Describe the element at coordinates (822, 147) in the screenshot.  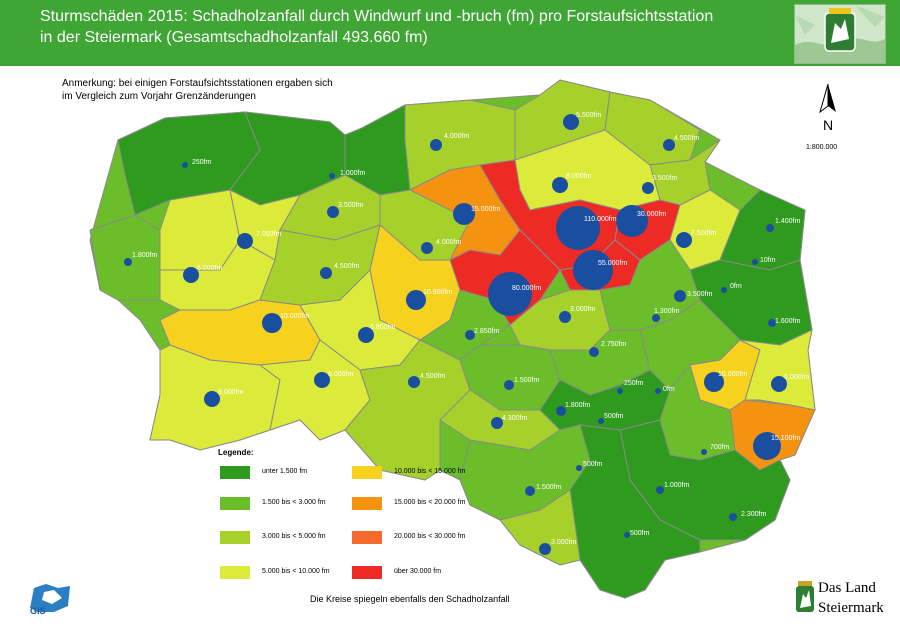
I see `map-scale: 1:800.000` at that location.